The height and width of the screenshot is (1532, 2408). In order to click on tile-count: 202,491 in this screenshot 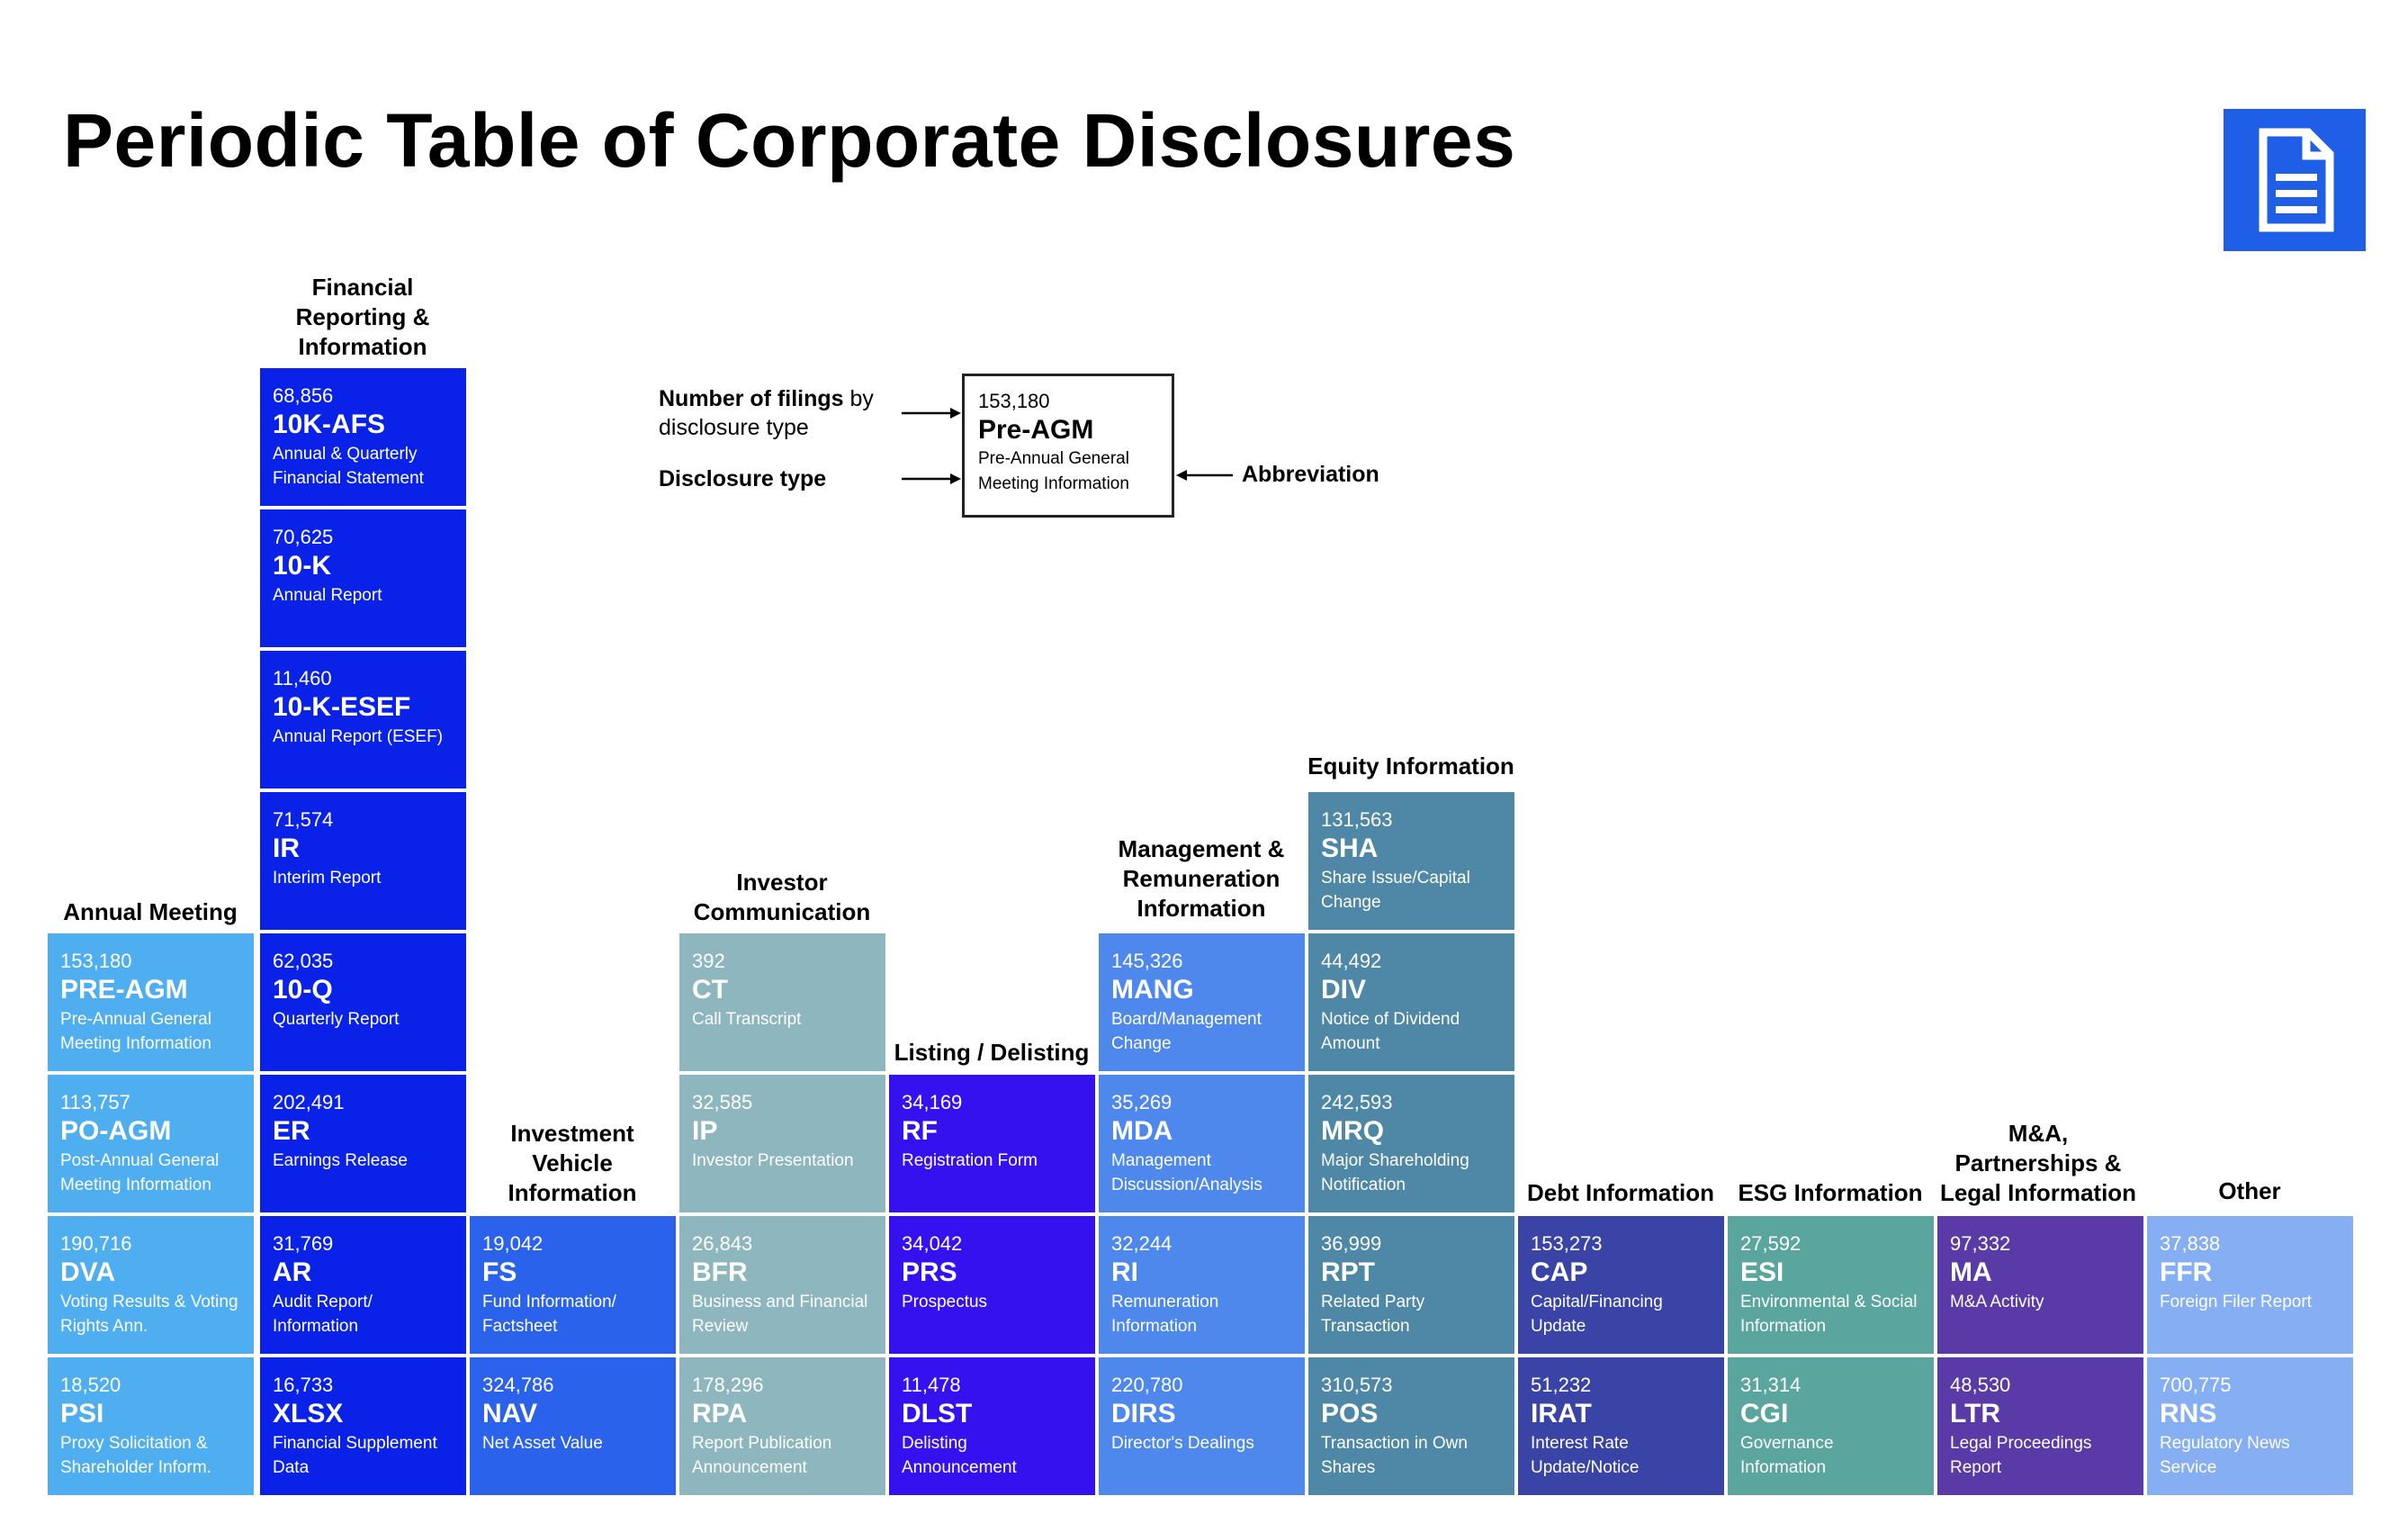, I will do `click(309, 1102)`.